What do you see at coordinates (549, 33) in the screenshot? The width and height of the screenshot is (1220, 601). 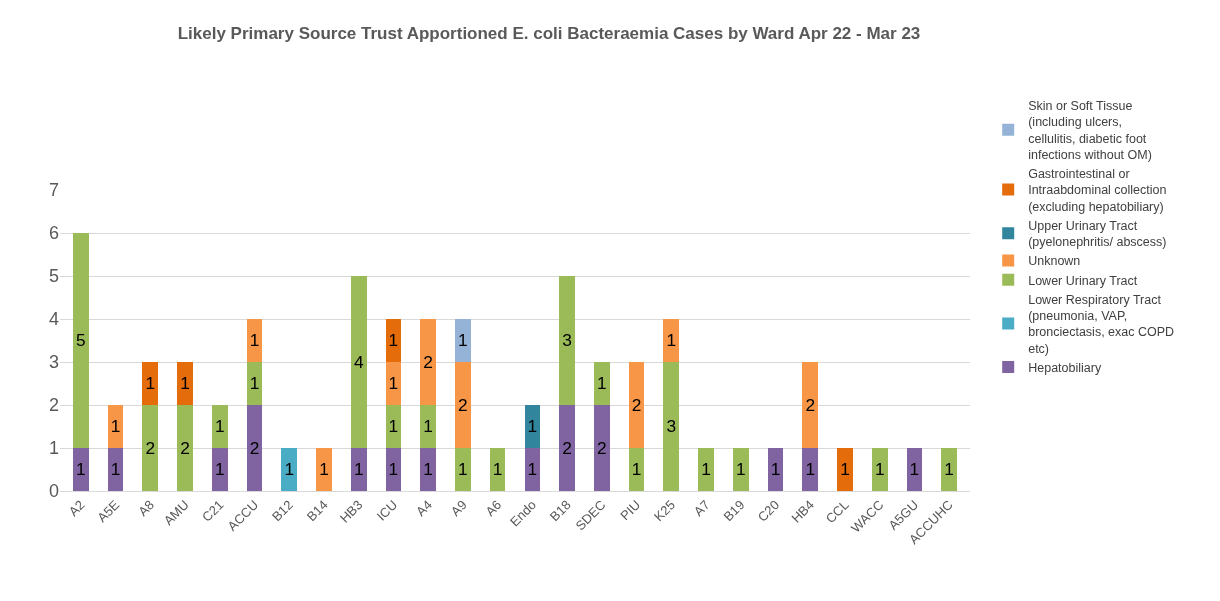 I see `chart-title: Likely Primary Source Trust Apportioned E. coli Bacteraemia Cases by Ward Apr 22 - Mar 23` at bounding box center [549, 33].